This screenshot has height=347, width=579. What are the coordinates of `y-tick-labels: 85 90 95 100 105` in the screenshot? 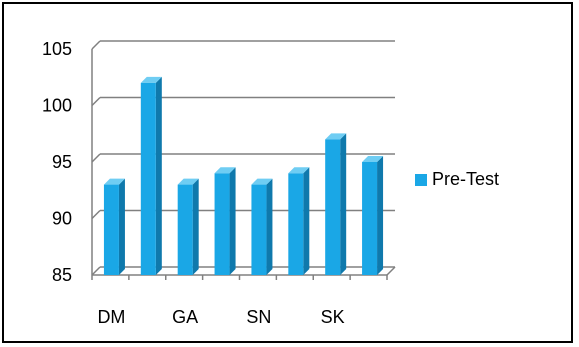 It's located at (57, 162).